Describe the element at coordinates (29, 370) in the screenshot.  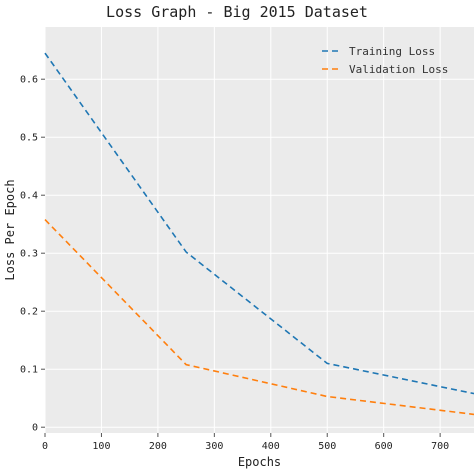
I see `y-tick-label: 0.1` at that location.